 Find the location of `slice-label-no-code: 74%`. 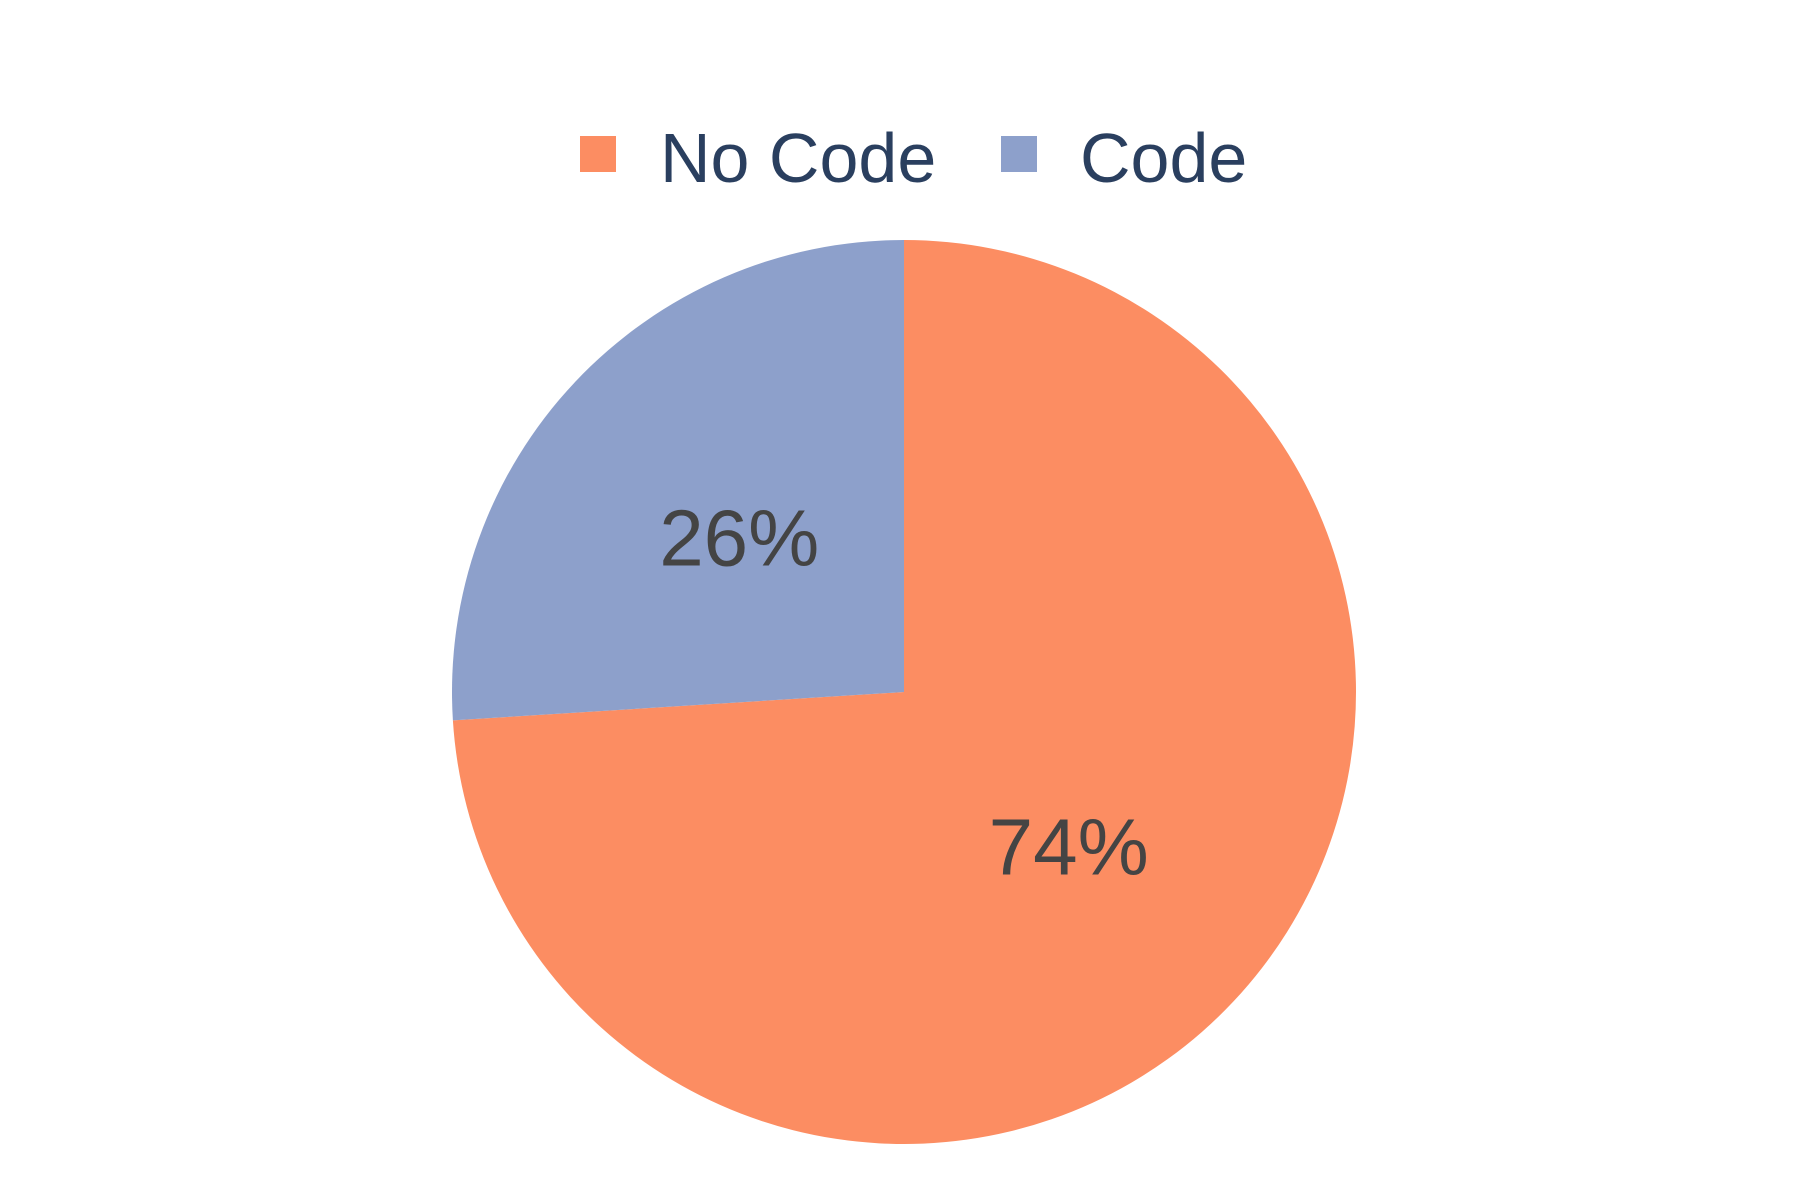

slice-label-no-code: 74% is located at coordinates (1069, 847).